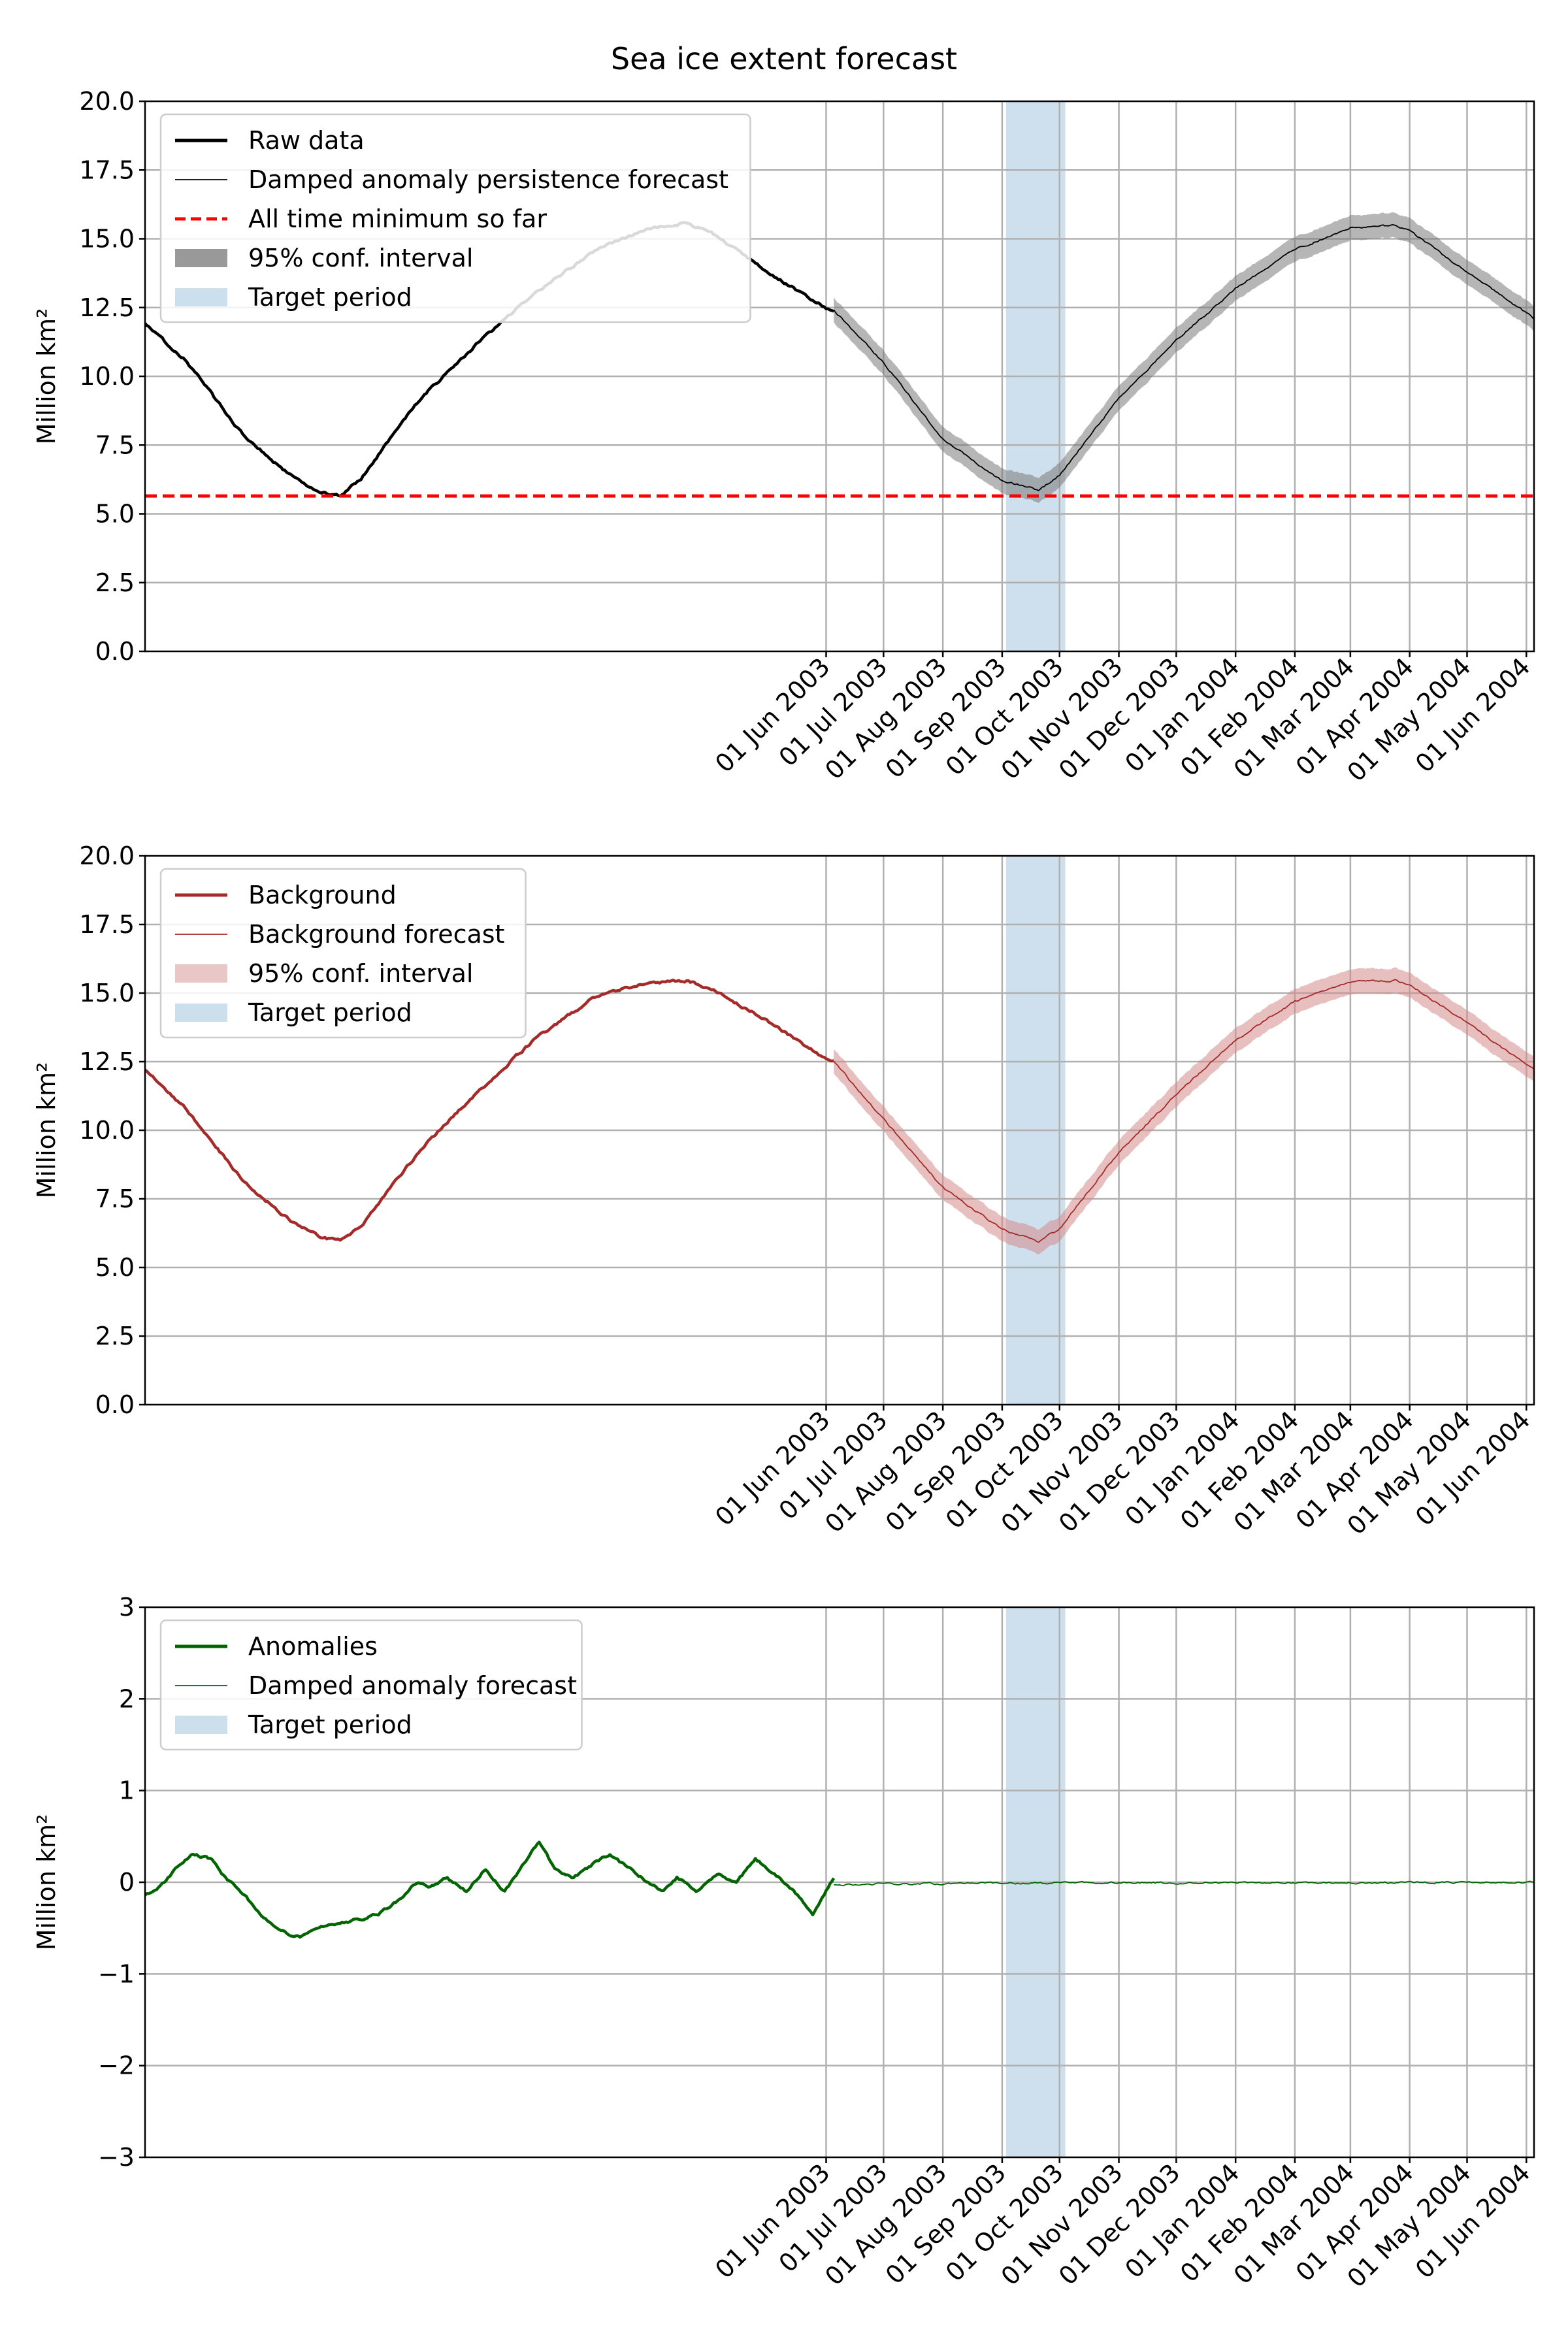 The image size is (1568, 2352). What do you see at coordinates (127, 1607) in the screenshot?
I see `y-tick-label: 3` at bounding box center [127, 1607].